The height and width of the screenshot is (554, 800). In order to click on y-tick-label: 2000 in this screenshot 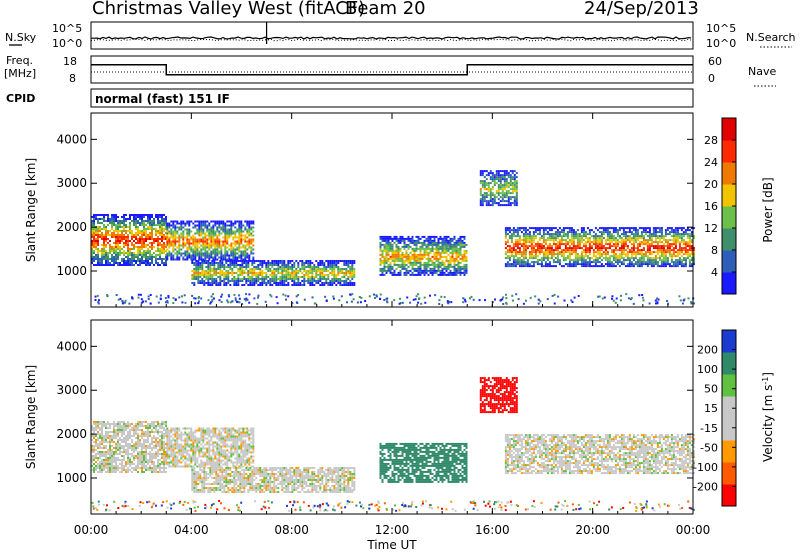, I will do `click(71, 227)`.